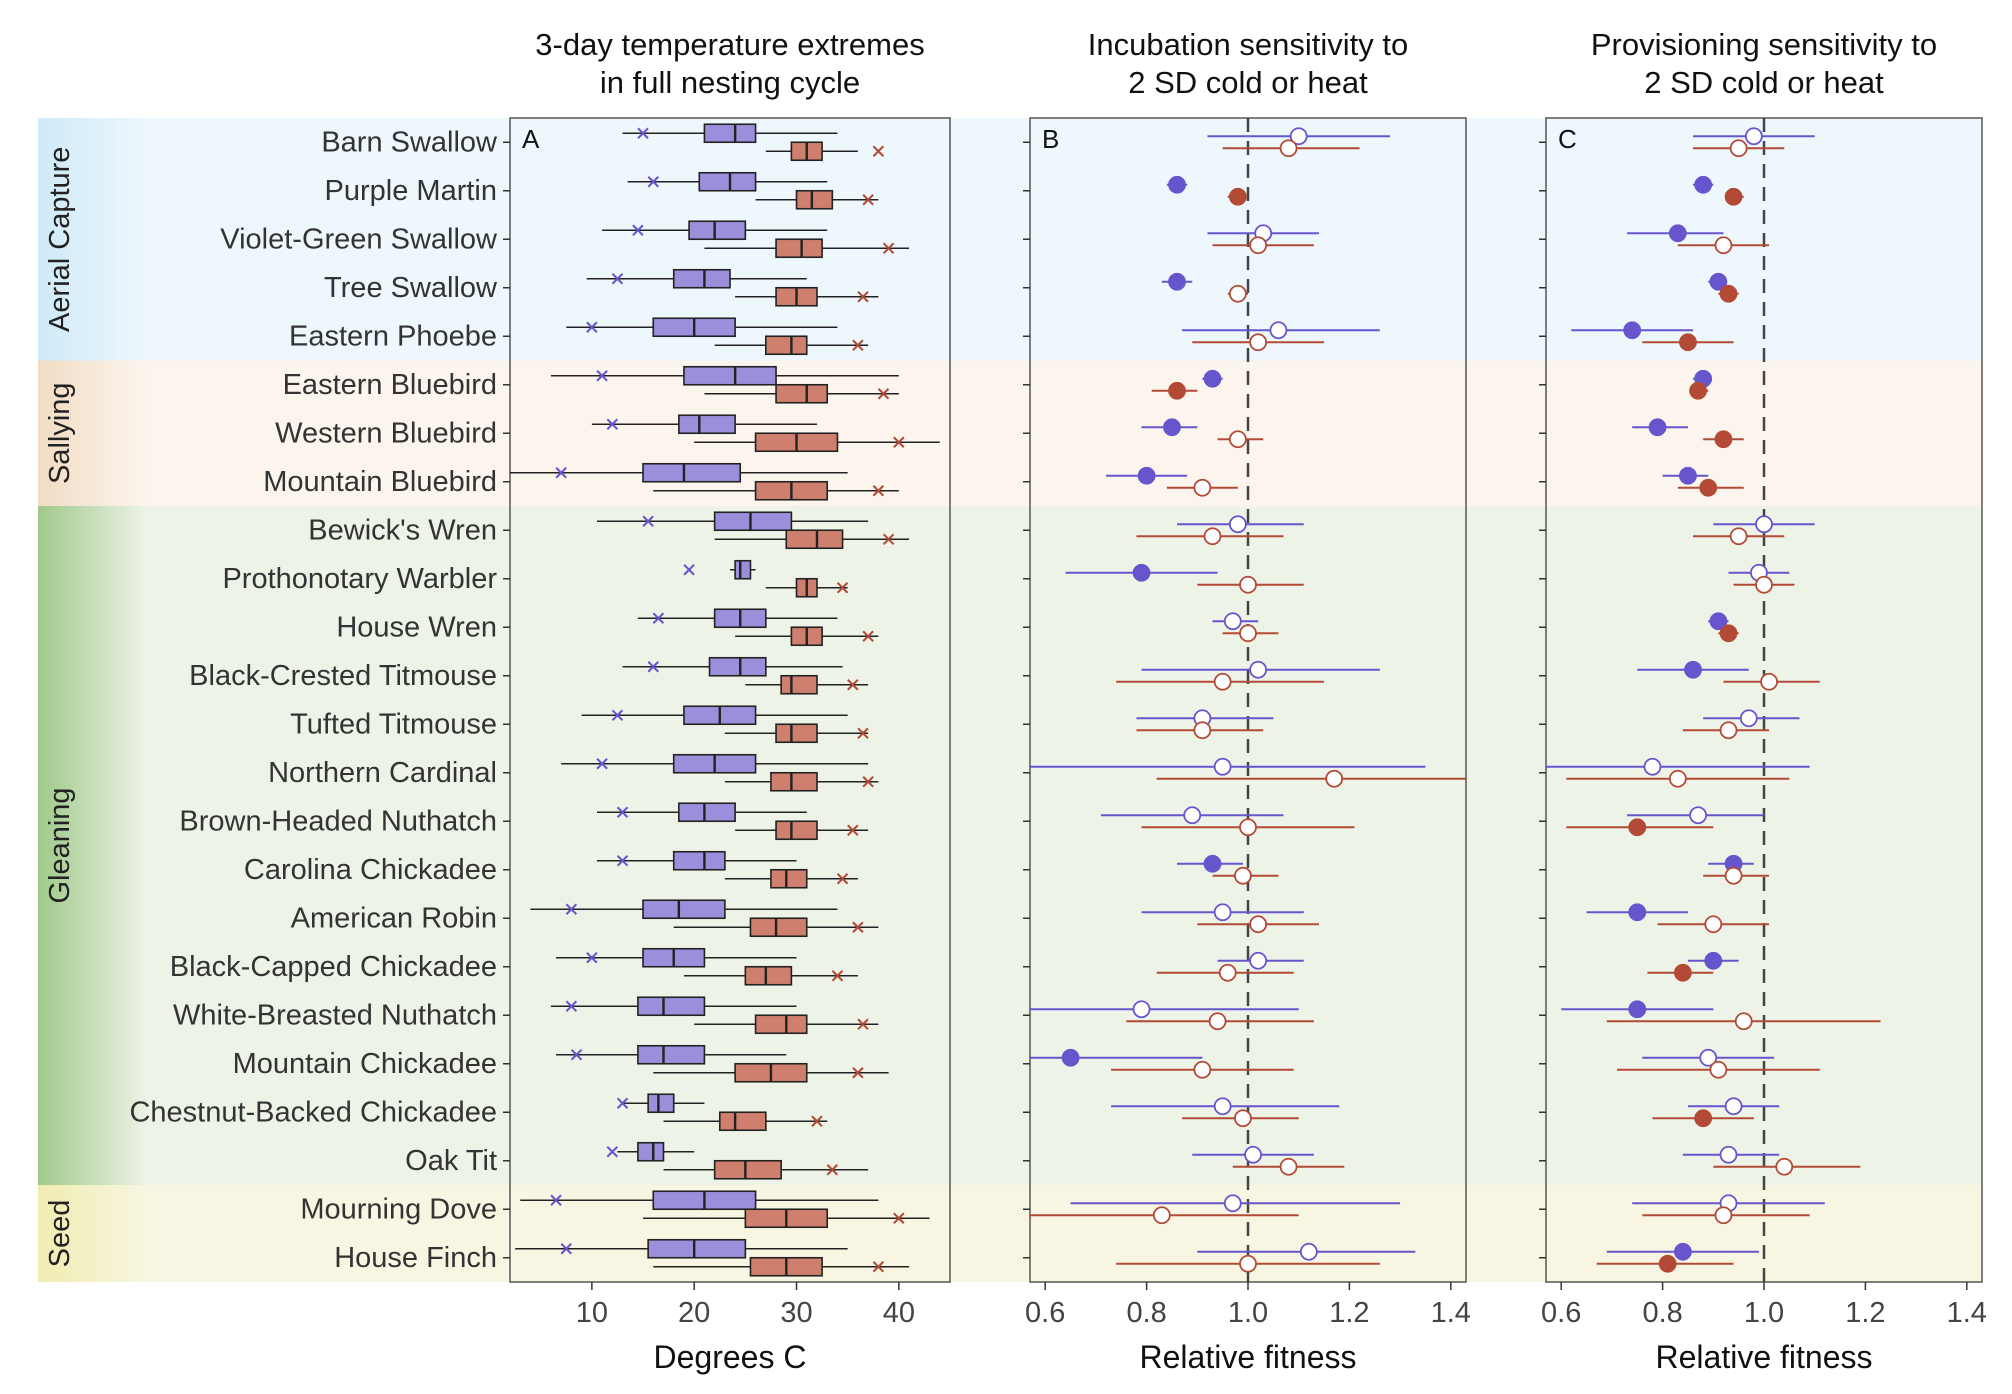  What do you see at coordinates (313, 1112) in the screenshot?
I see `species-label: Chestnut-Backed Chickadee` at bounding box center [313, 1112].